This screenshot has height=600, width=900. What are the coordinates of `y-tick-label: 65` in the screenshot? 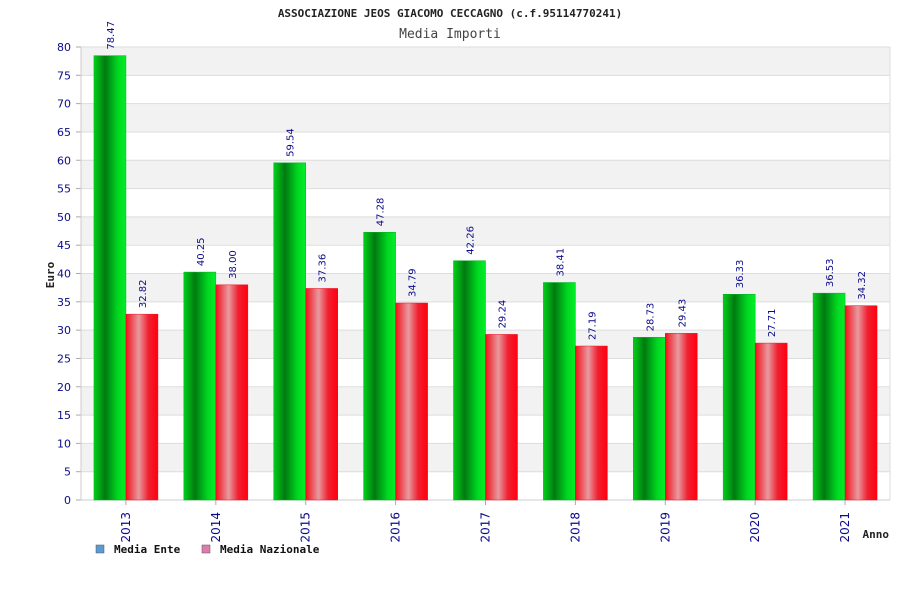 It's located at (64, 132).